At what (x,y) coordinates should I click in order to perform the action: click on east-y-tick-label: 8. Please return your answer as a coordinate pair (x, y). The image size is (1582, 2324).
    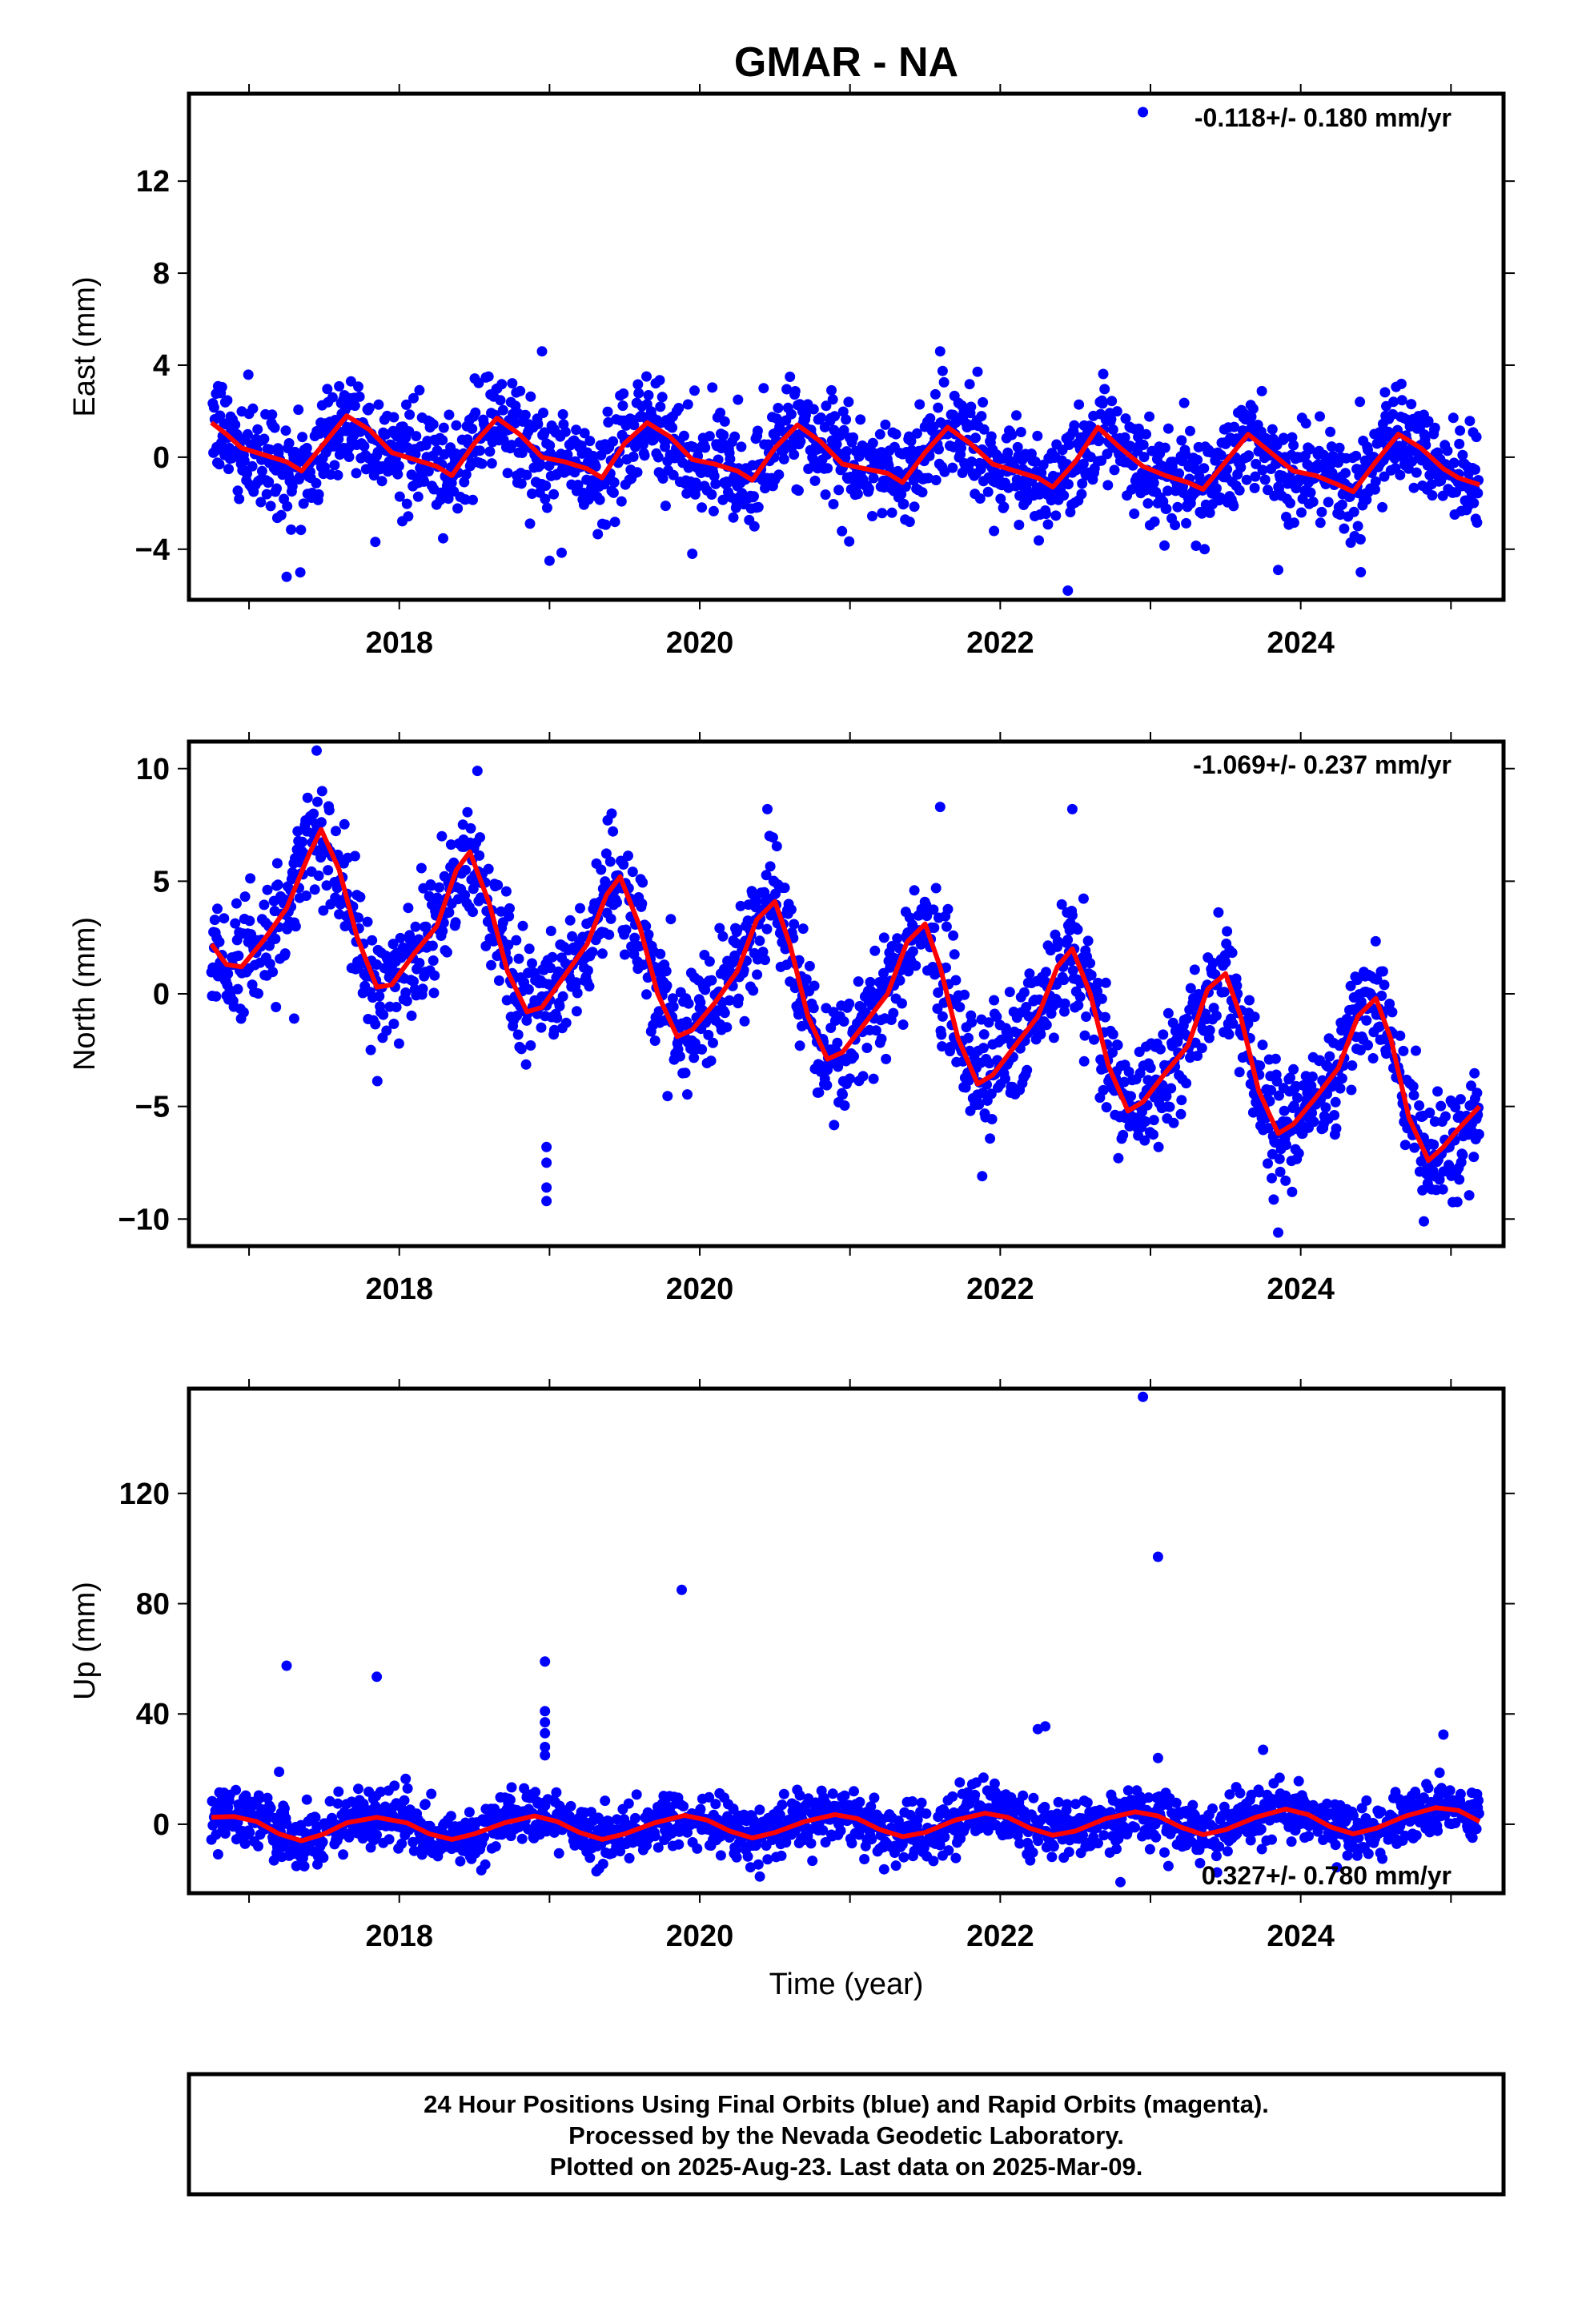
    Looking at the image, I should click on (161, 274).